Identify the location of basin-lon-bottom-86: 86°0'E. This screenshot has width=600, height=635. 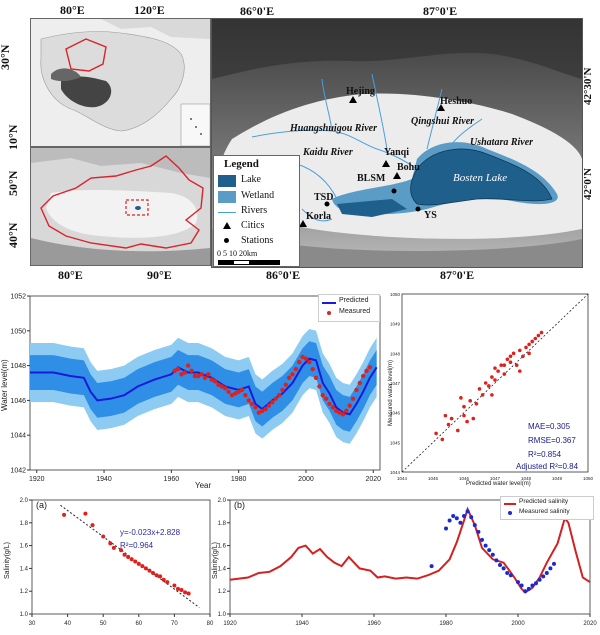
(283, 275).